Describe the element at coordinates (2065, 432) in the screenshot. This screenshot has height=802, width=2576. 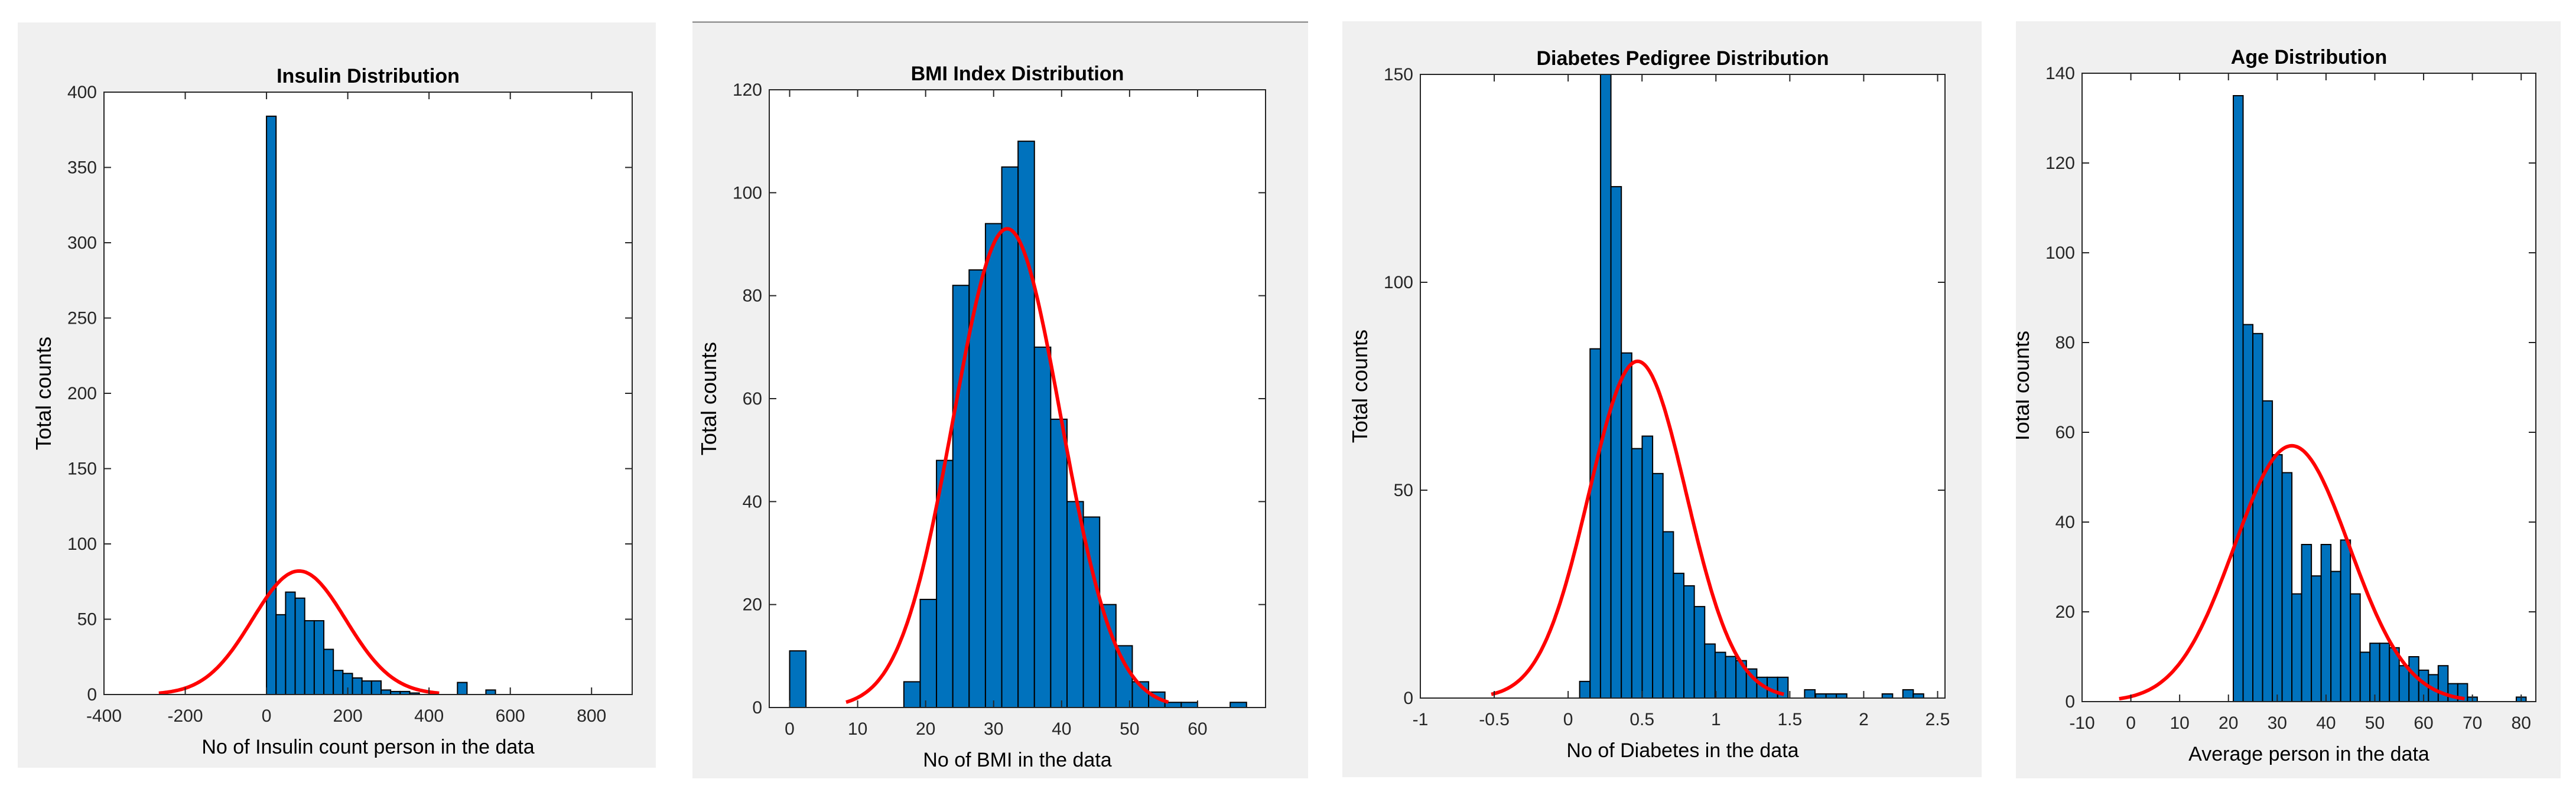
I see `y-tick-label: 60` at that location.